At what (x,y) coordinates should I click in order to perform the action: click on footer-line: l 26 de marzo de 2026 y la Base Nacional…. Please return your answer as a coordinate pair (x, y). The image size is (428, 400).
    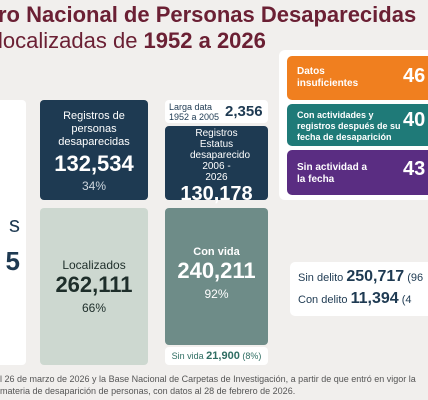
    Looking at the image, I should click on (208, 379).